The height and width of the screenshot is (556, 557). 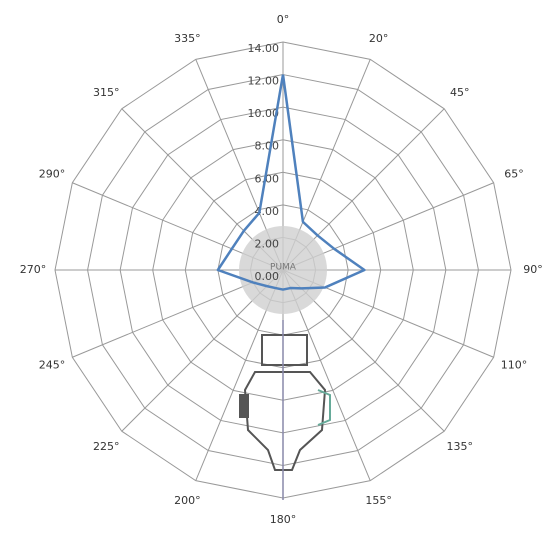 I want to click on r-tick-label: 6.00, so click(x=267, y=178).